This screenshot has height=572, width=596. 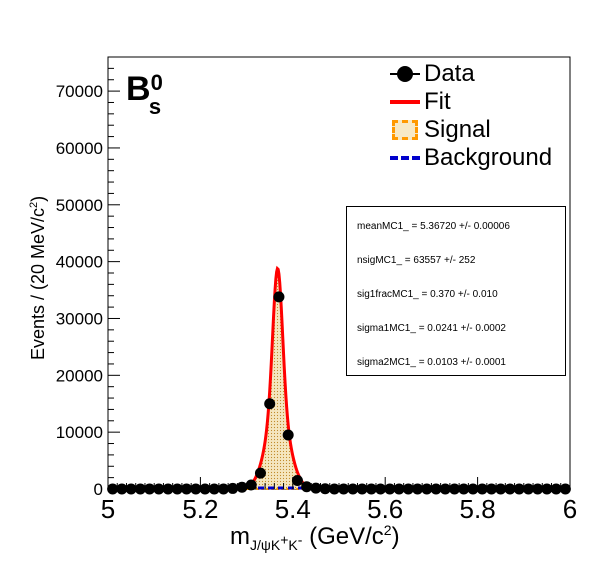 I want to click on y-tick-label: 10000, so click(x=79, y=432).